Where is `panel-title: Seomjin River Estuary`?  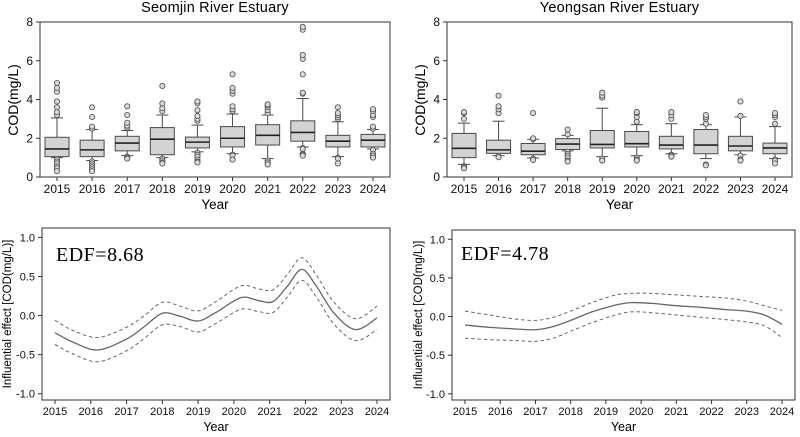 panel-title: Seomjin River Estuary is located at coordinates (215, 8).